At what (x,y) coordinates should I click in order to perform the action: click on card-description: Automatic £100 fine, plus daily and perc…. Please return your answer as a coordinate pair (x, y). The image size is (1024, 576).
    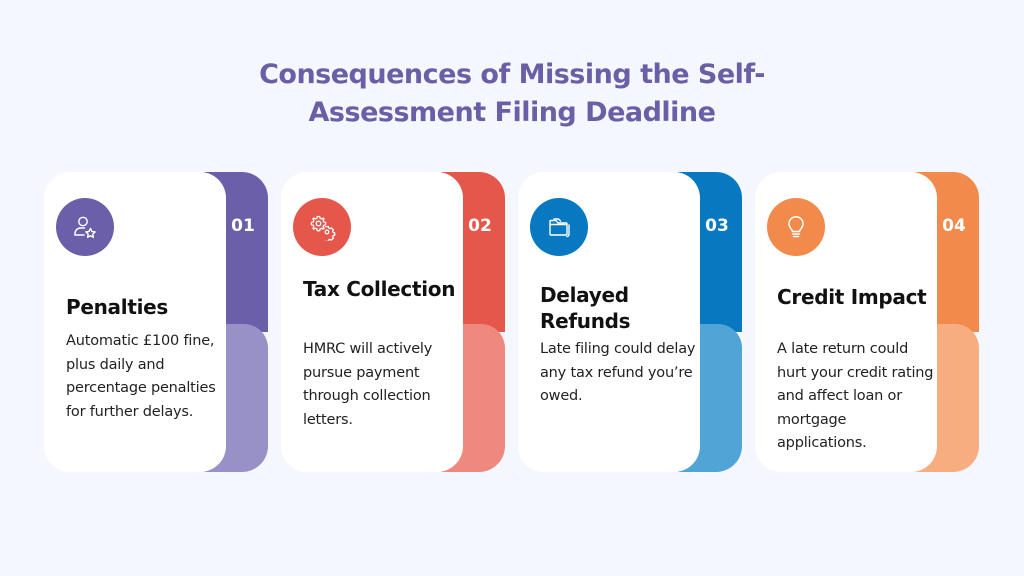
    Looking at the image, I should click on (141, 376).